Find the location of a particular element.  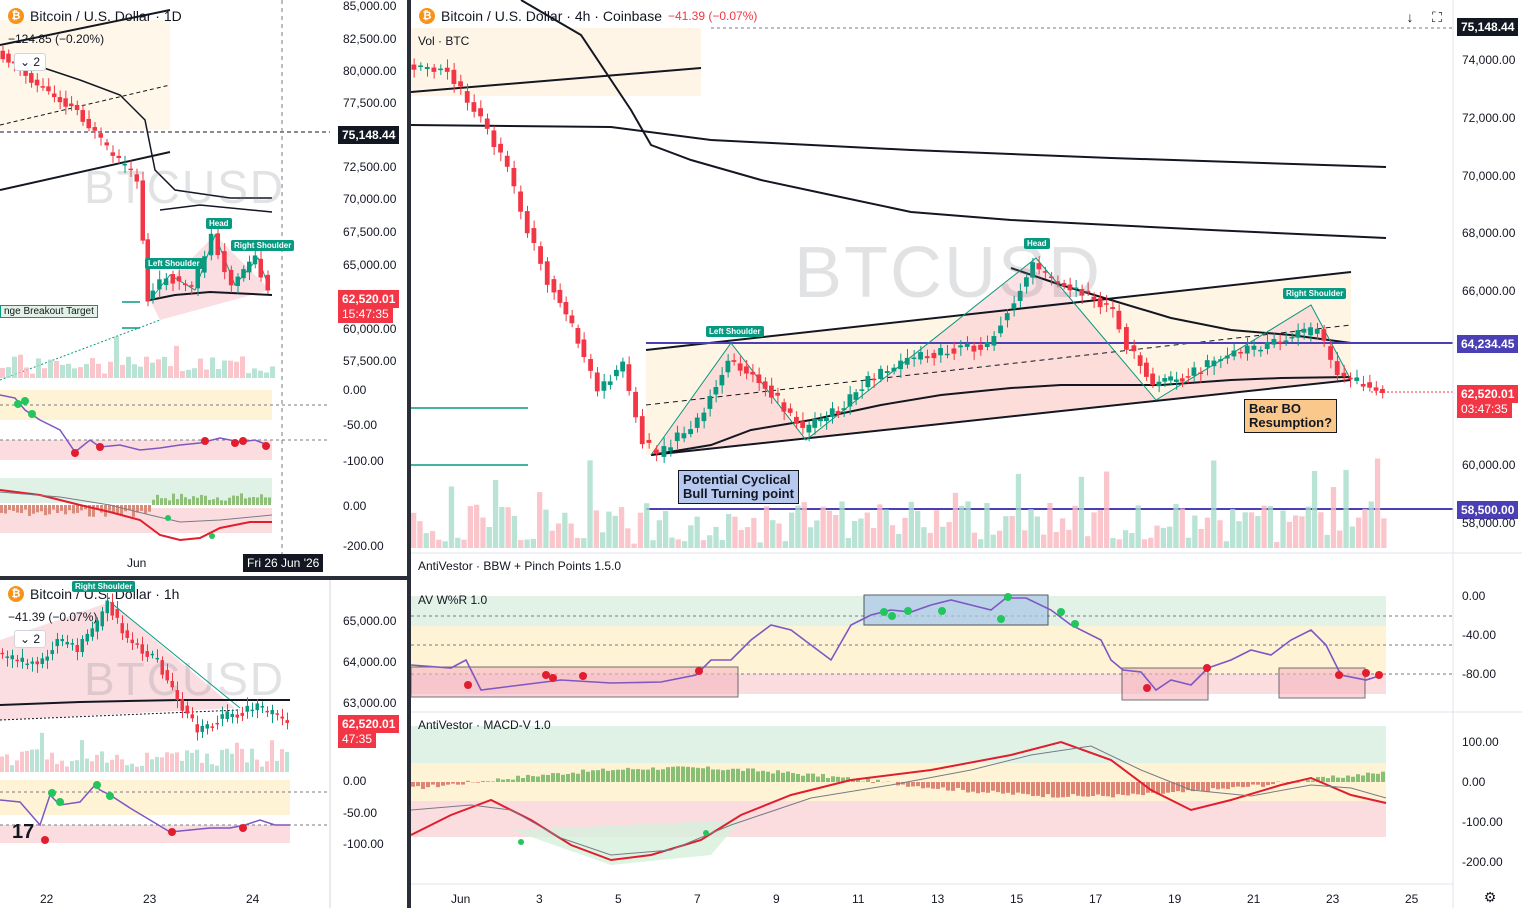

main-volume-bars is located at coordinates (899, 503).